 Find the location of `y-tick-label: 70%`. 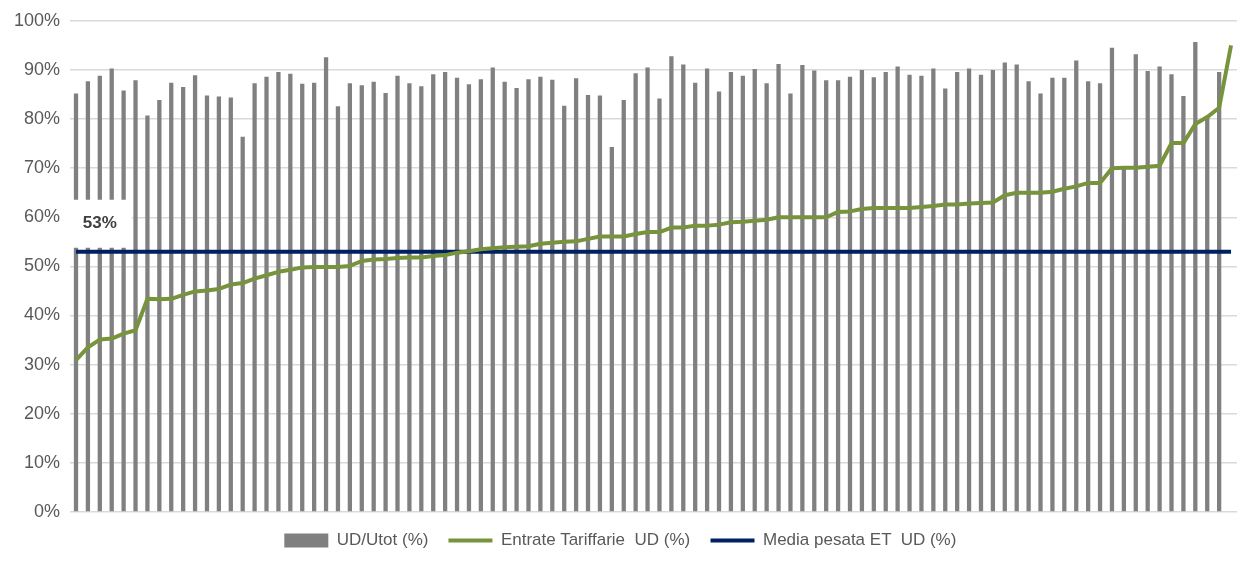

y-tick-label: 70% is located at coordinates (42, 167).